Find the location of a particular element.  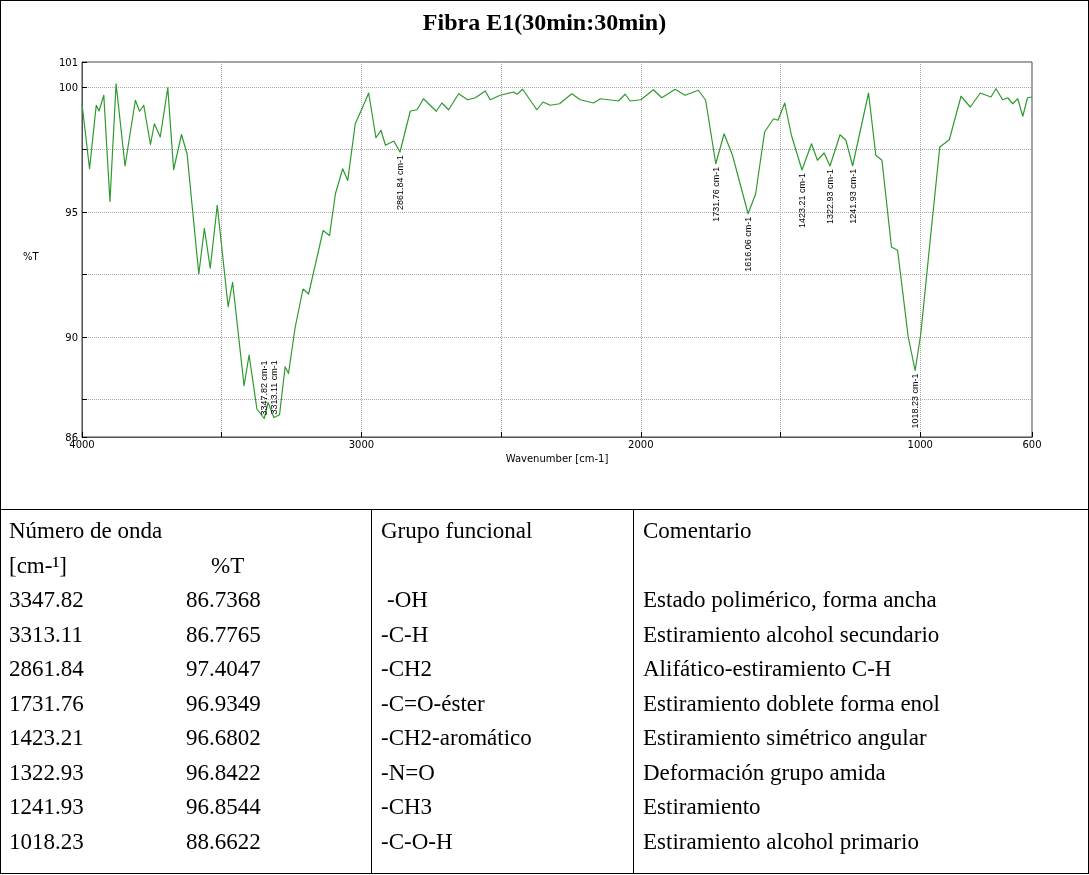

text: 1241.93 is located at coordinates (46, 806).